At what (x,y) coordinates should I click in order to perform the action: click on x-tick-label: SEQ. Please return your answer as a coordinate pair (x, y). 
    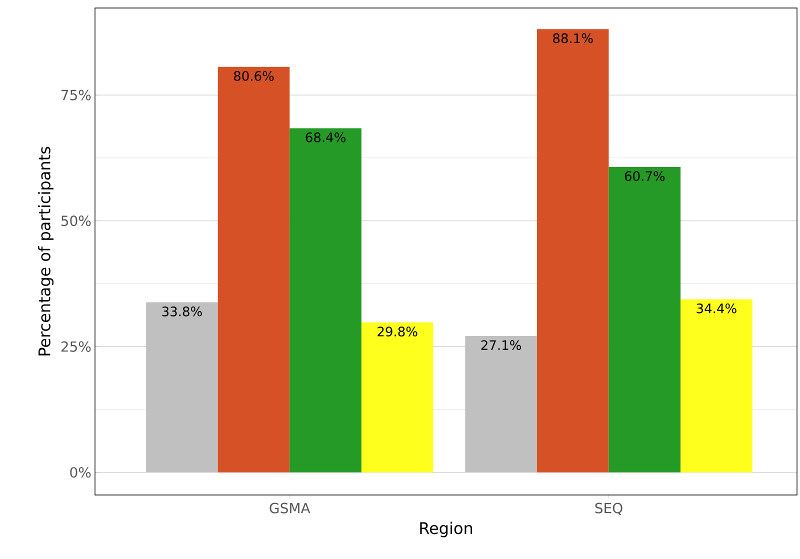
    Looking at the image, I should click on (608, 508).